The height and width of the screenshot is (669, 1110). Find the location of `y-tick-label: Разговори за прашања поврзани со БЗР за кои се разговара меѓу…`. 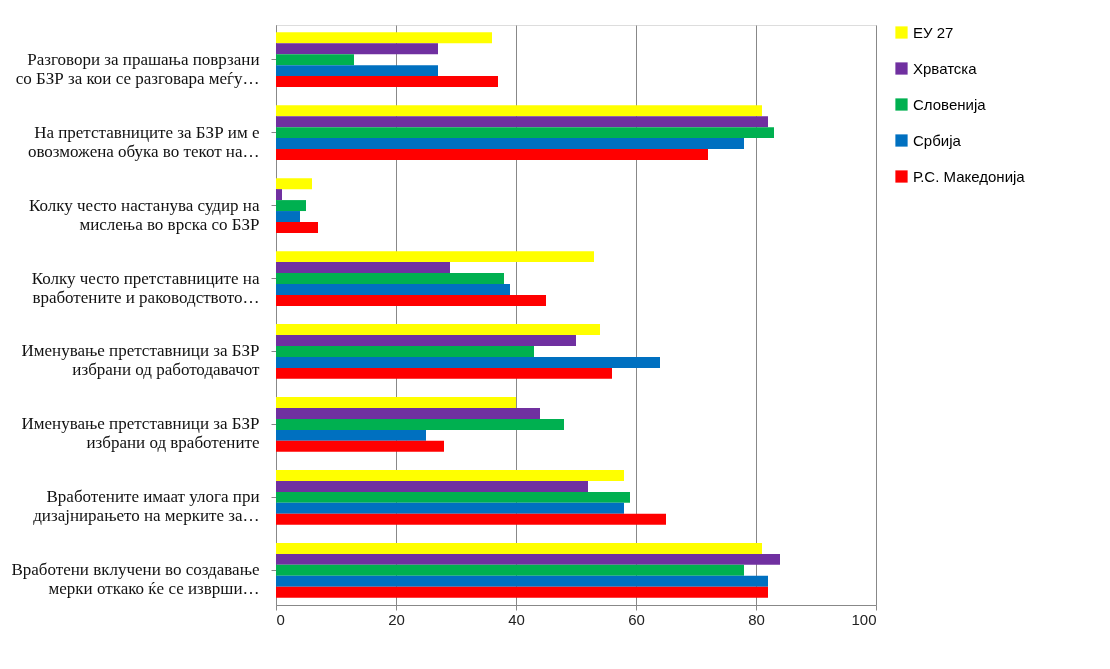

y-tick-label: Разговори за прашања поврзани со БЗР за кои се разговара меѓу… is located at coordinates (137, 68).